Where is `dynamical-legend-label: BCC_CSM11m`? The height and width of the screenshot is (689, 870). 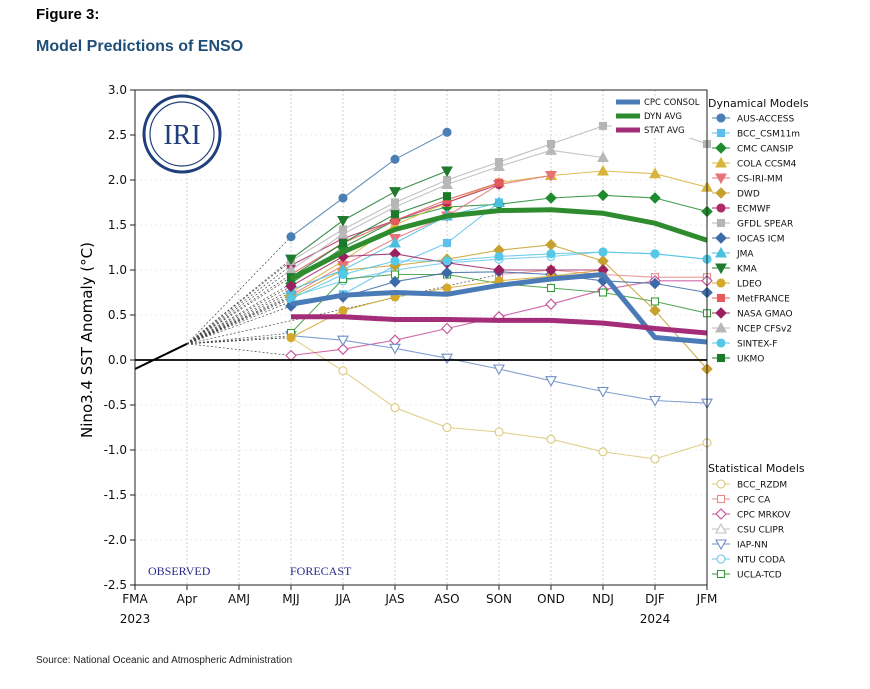 dynamical-legend-label: BCC_CSM11m is located at coordinates (768, 135).